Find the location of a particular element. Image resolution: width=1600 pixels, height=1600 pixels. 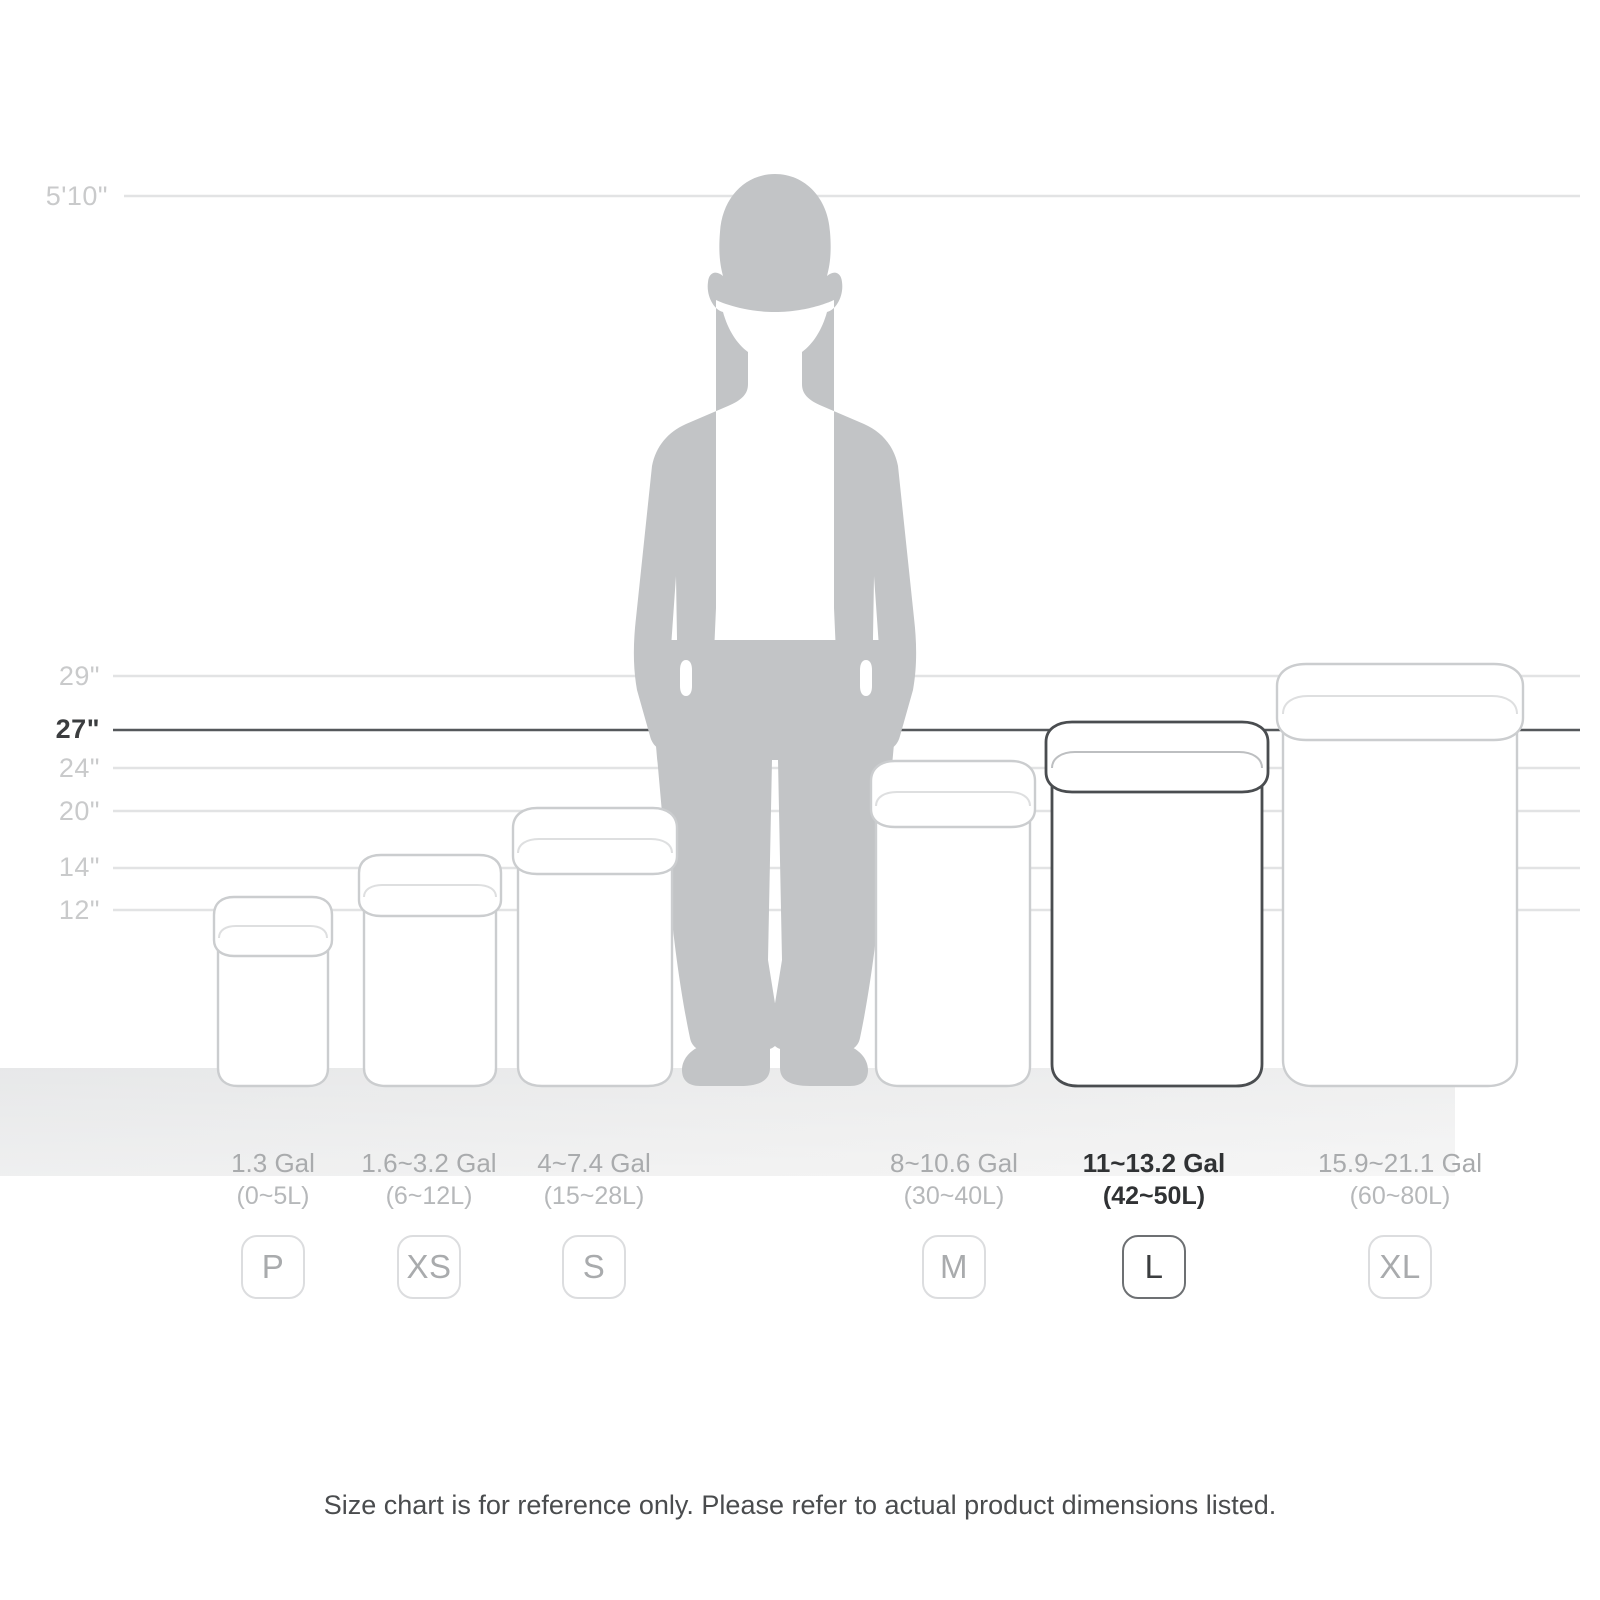

size-badge-label-S: S is located at coordinates (594, 1266).